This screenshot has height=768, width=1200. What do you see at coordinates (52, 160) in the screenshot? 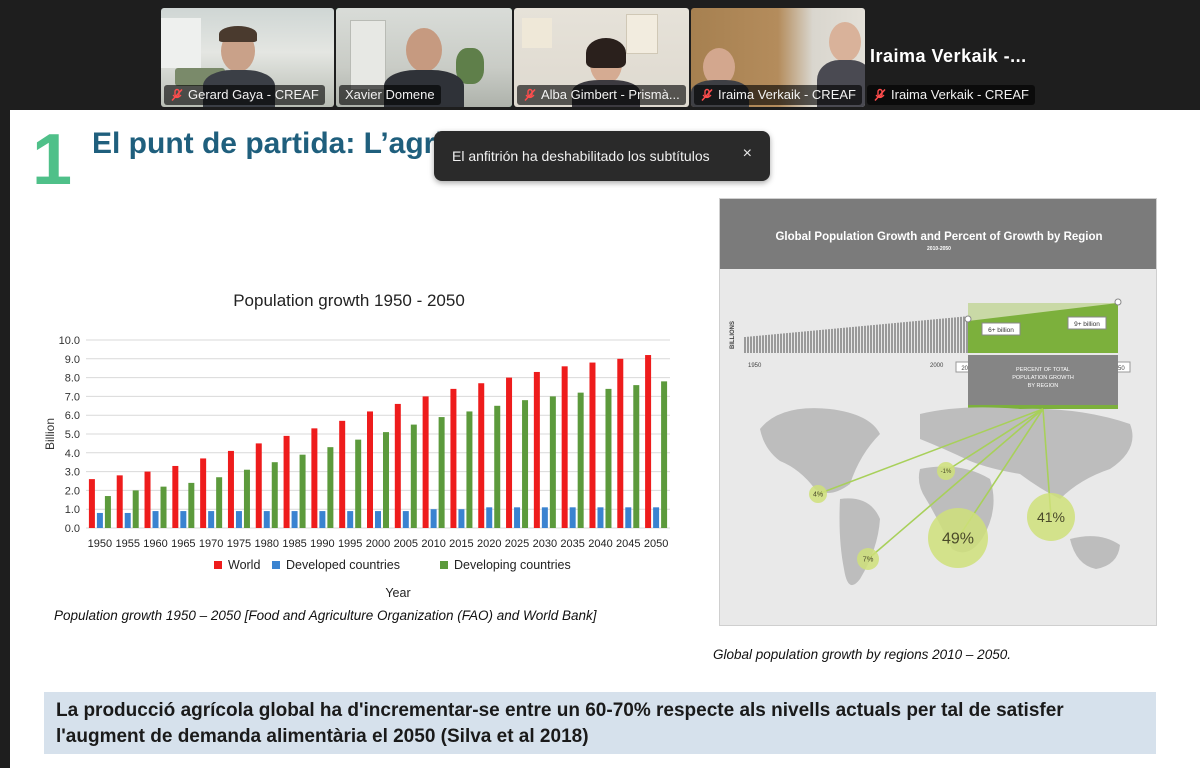
I see `slide-number: 1` at bounding box center [52, 160].